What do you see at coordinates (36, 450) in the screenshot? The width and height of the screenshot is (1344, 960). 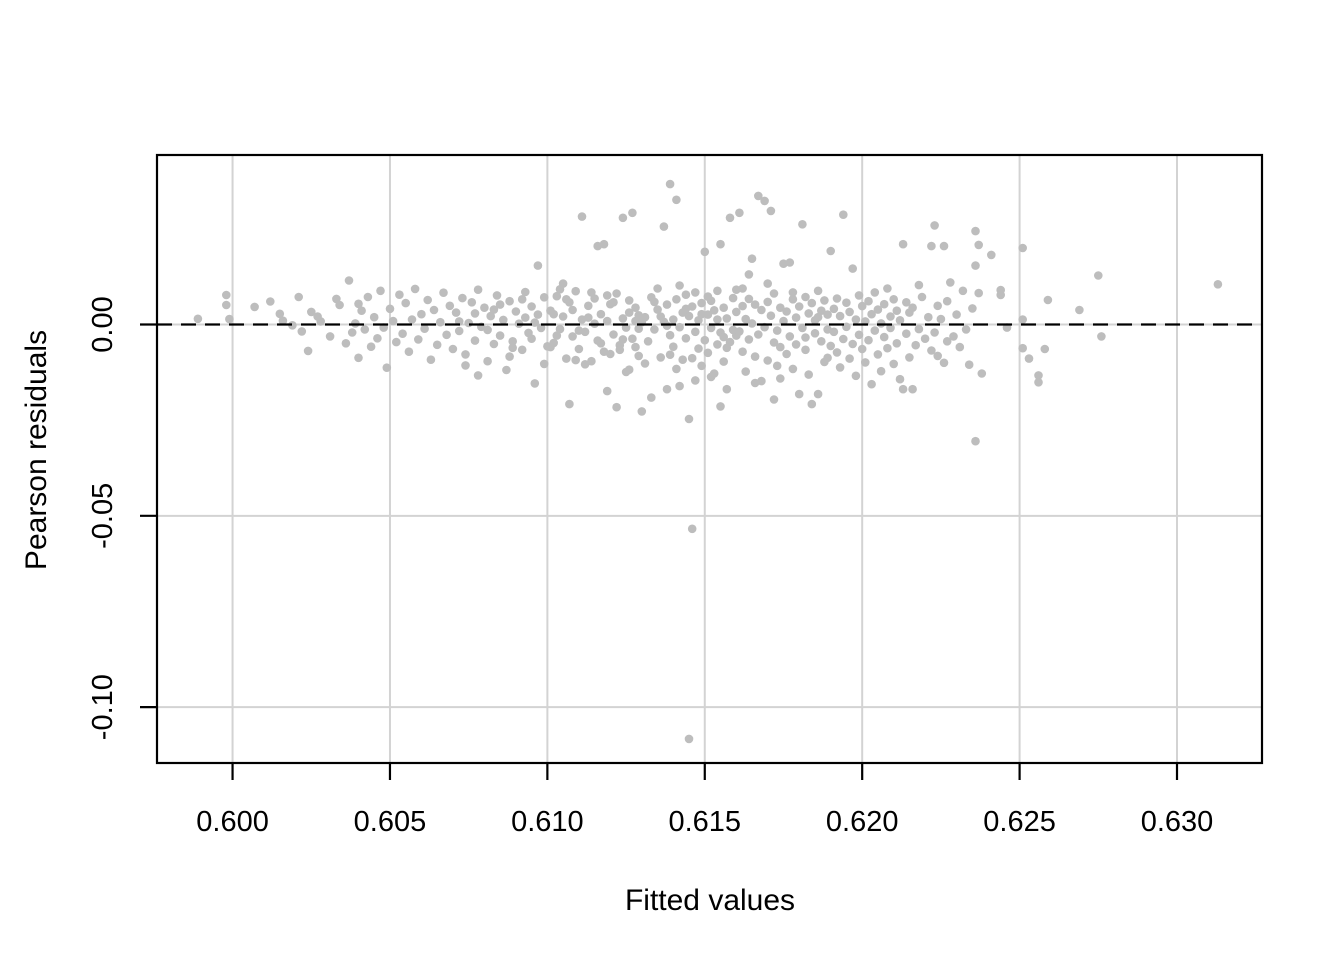 I see `y-axis-title: Pearson residuals` at bounding box center [36, 450].